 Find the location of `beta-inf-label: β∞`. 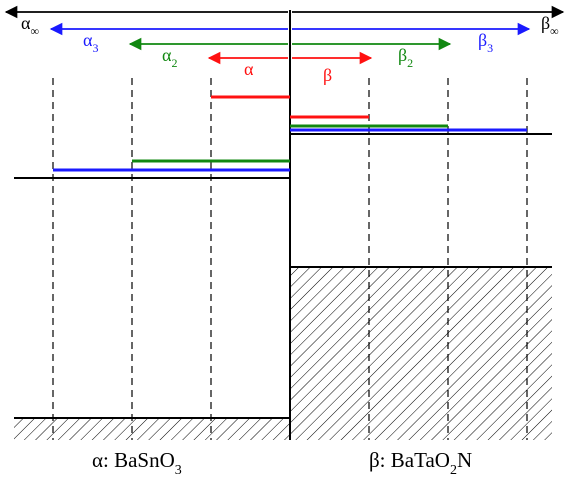

beta-inf-label: β∞ is located at coordinates (550, 25).